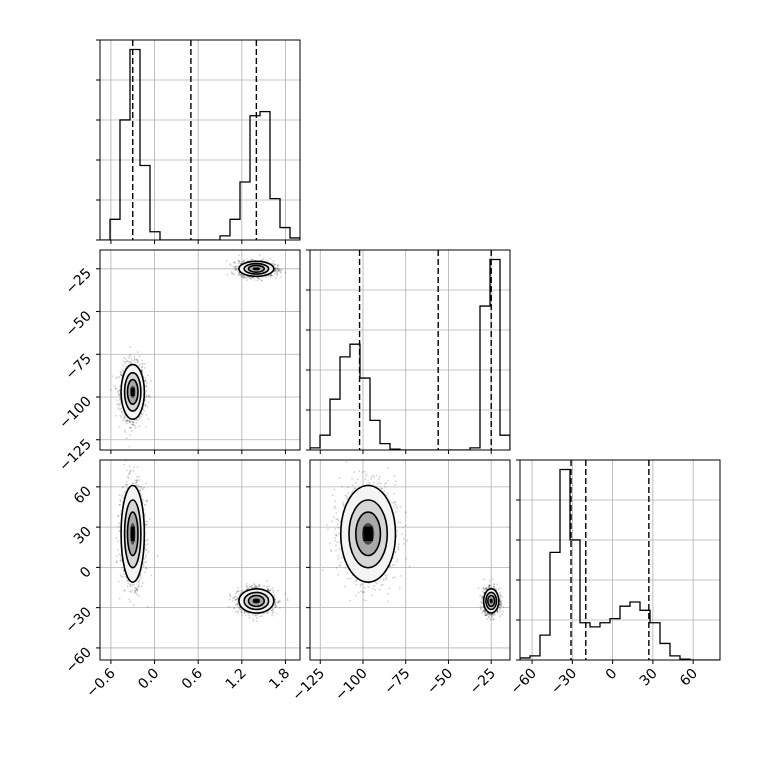 The width and height of the screenshot is (760, 760). I want to click on x-axis-p1, so click(405, 452).